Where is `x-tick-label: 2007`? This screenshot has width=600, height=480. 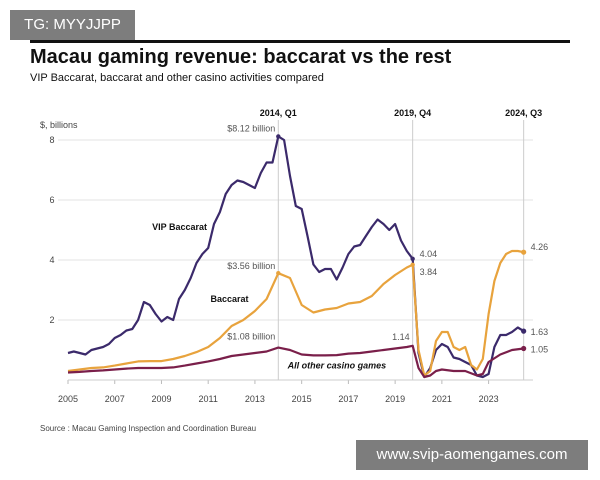 x-tick-label: 2007 is located at coordinates (115, 399).